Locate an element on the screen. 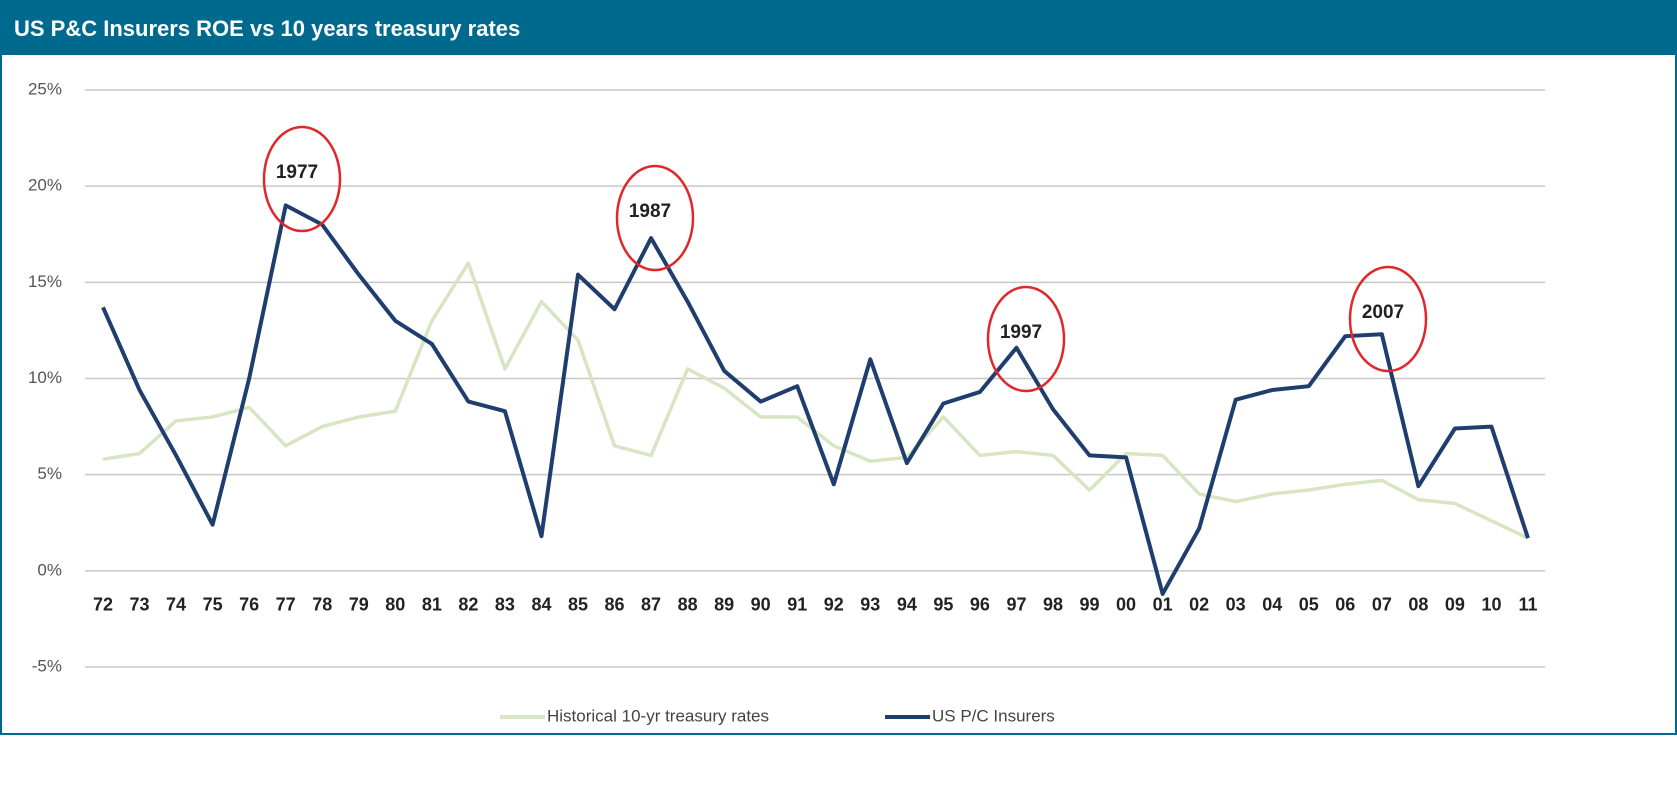 The image size is (1677, 794). x-tick-label: 79 is located at coordinates (359, 605).